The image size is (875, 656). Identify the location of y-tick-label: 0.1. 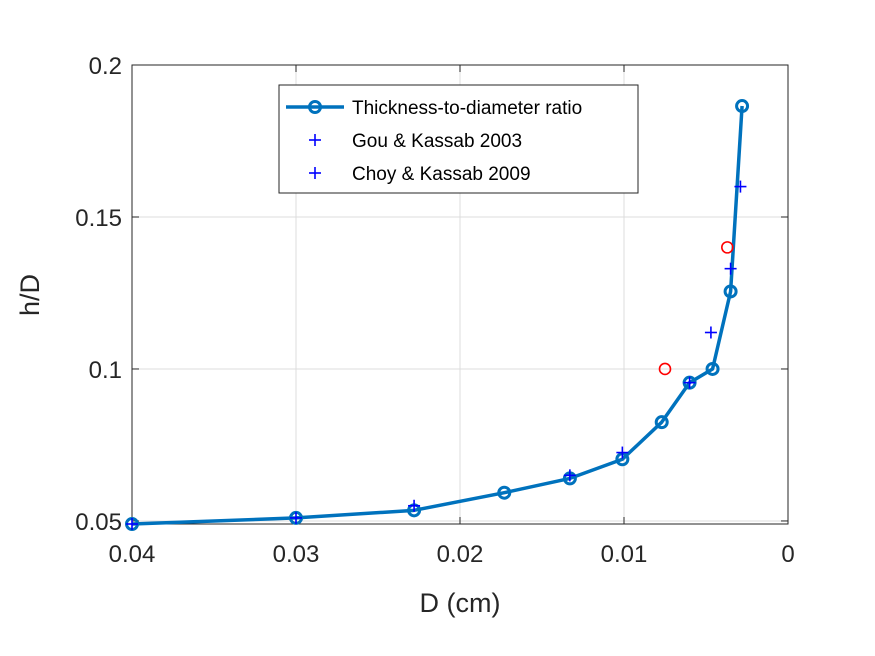
(105, 370).